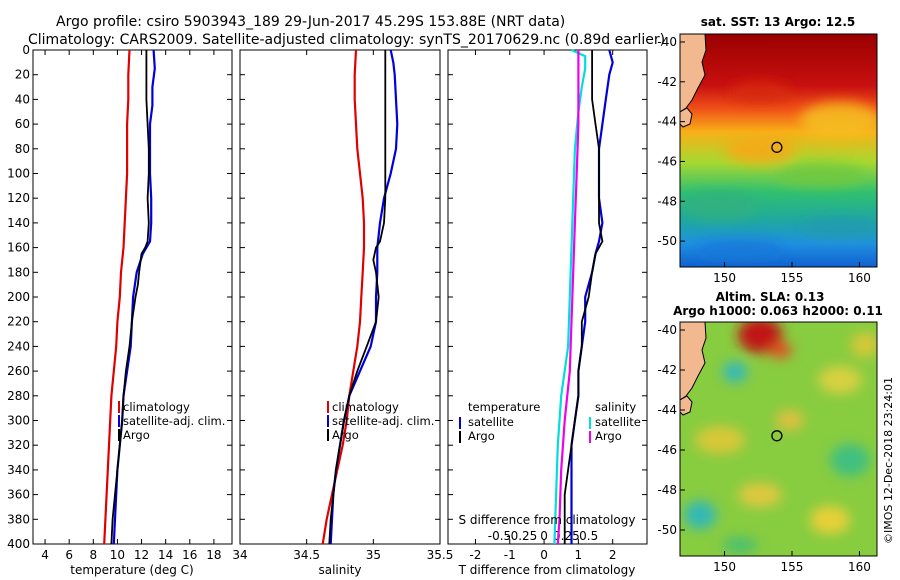 The image size is (900, 580). Describe the element at coordinates (777, 147) in the screenshot. I see `sst-argo-position-marker` at that location.